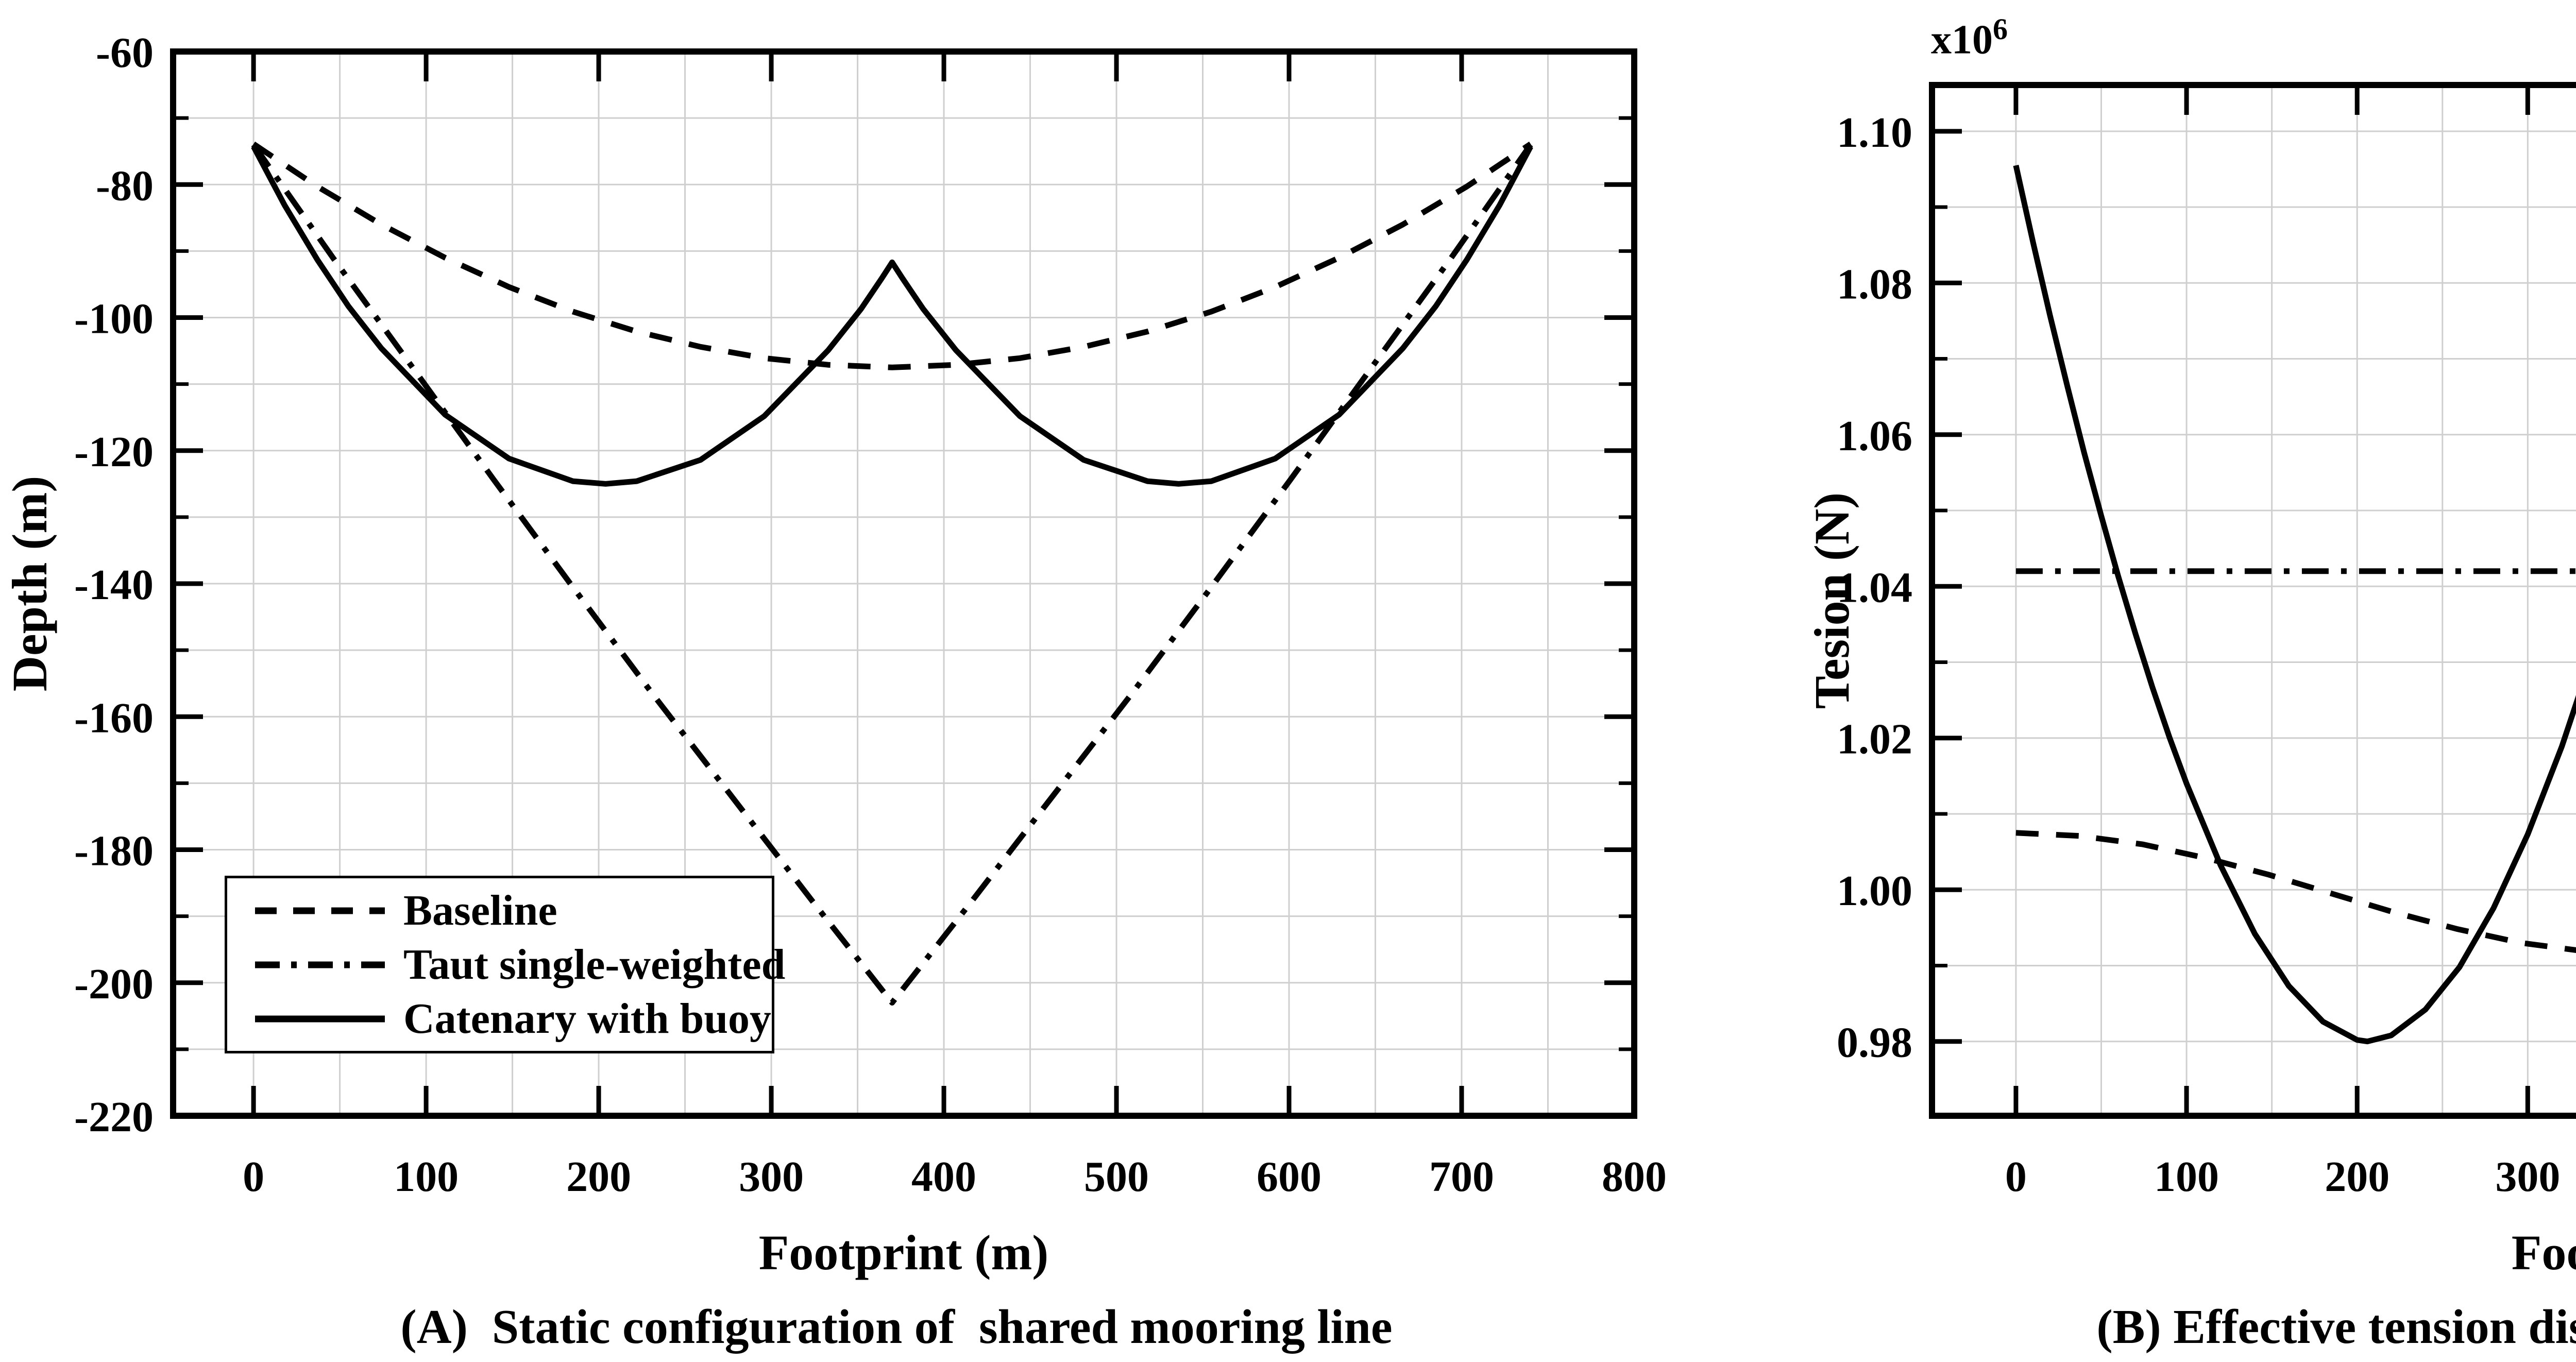 Image resolution: width=2576 pixels, height=1362 pixels. I want to click on panel-a-x-axis-title: Footprint (m), so click(903, 1252).